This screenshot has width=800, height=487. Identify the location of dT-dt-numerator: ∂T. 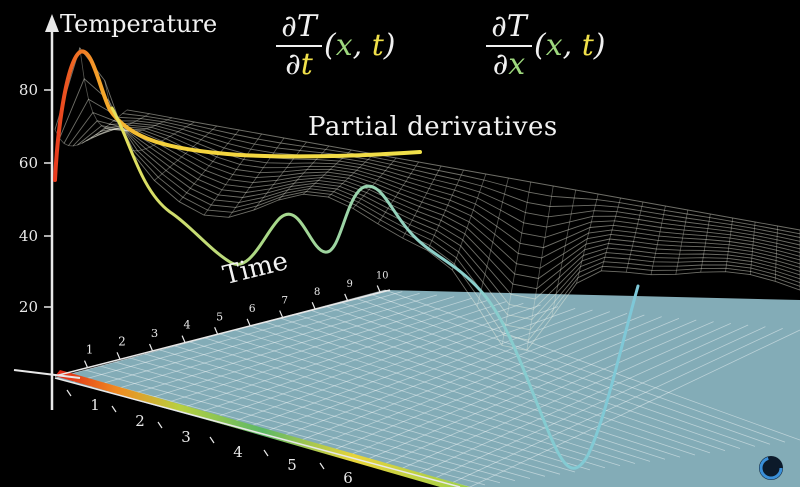
(299, 26).